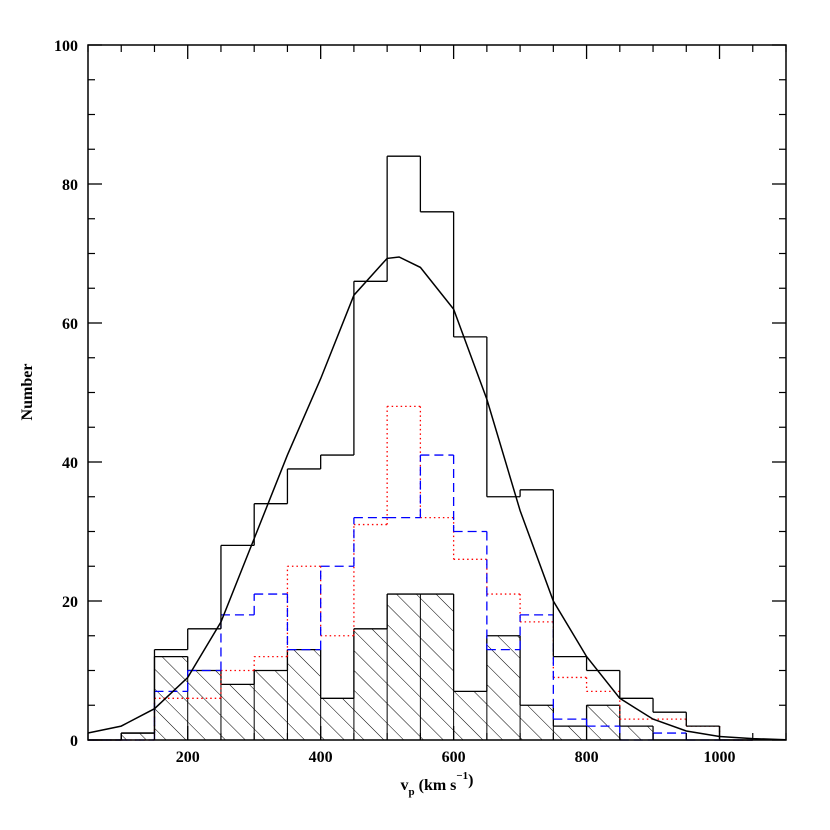  I want to click on y-tick-label: 40, so click(70, 463).